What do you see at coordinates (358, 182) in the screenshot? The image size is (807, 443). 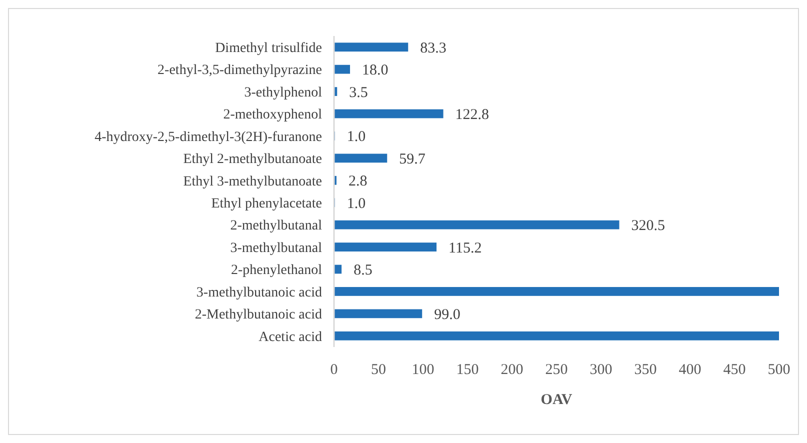 I see `data-label: 2.8` at bounding box center [358, 182].